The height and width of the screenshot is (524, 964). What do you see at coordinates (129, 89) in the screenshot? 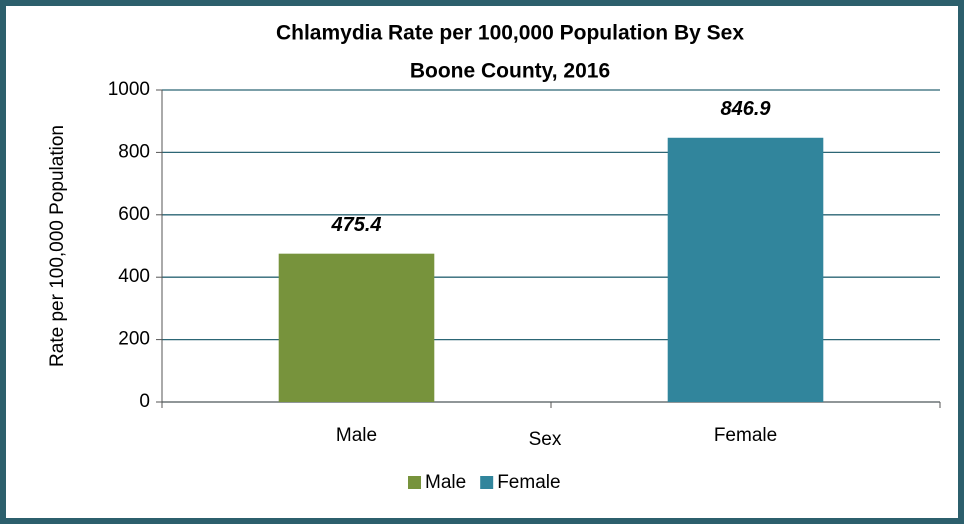
I see `y-tick-label: 1000` at bounding box center [129, 89].